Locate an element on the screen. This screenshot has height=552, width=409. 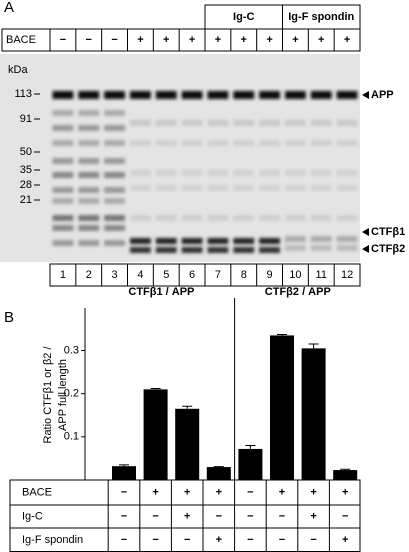
row-label: Ig-C is located at coordinates (32, 516).